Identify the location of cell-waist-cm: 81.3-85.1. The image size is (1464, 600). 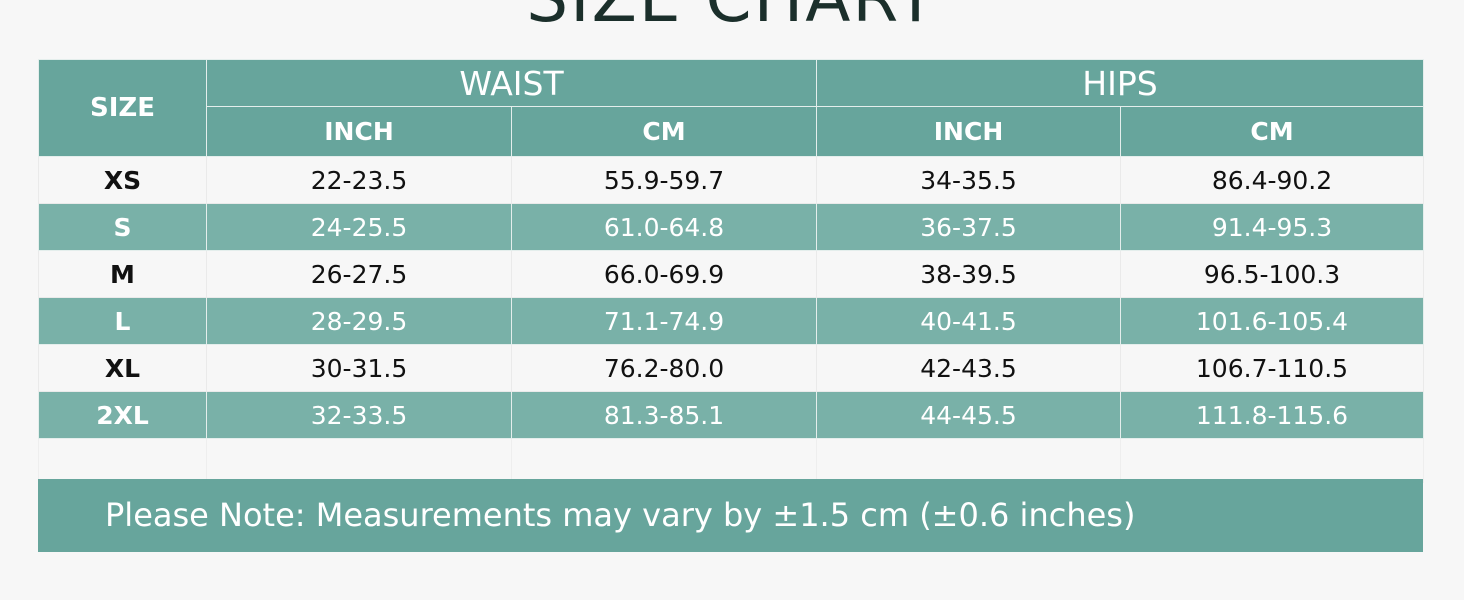
(664, 415).